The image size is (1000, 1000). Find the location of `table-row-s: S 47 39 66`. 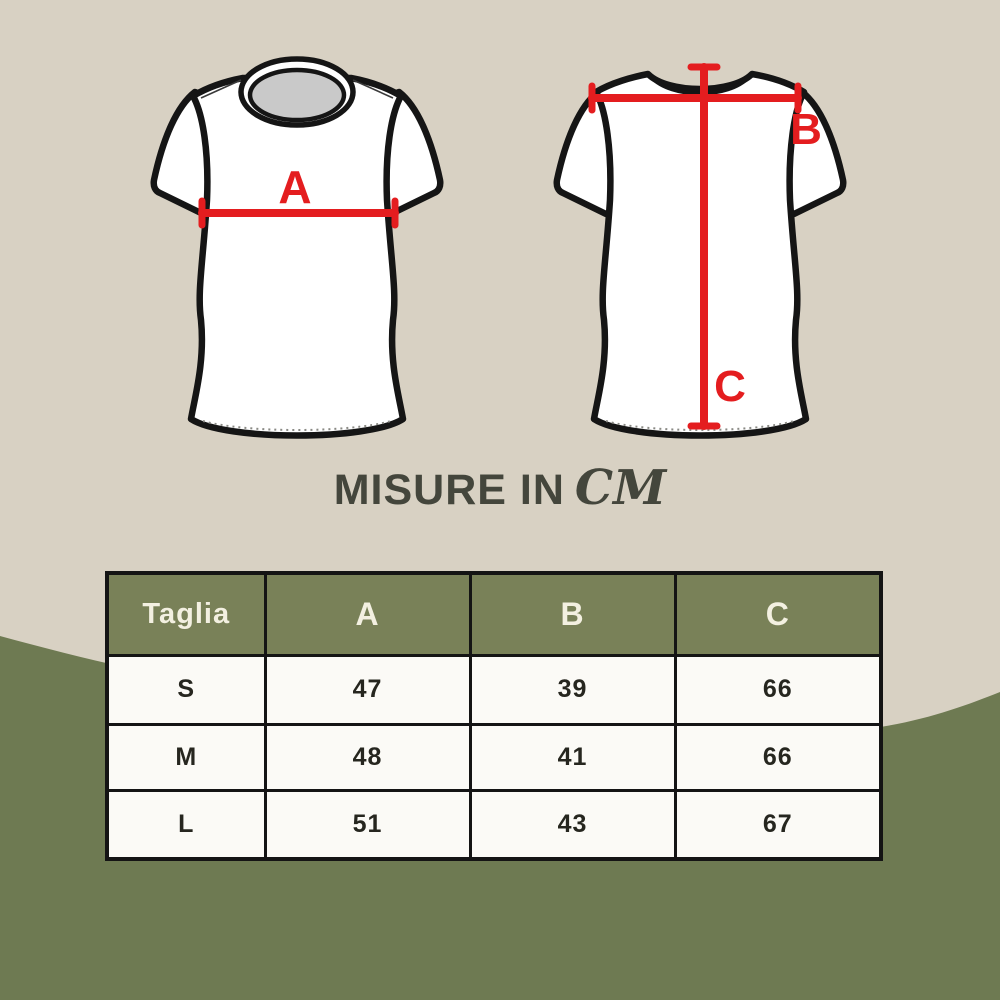

table-row-s: S 47 39 66 is located at coordinates (494, 689).